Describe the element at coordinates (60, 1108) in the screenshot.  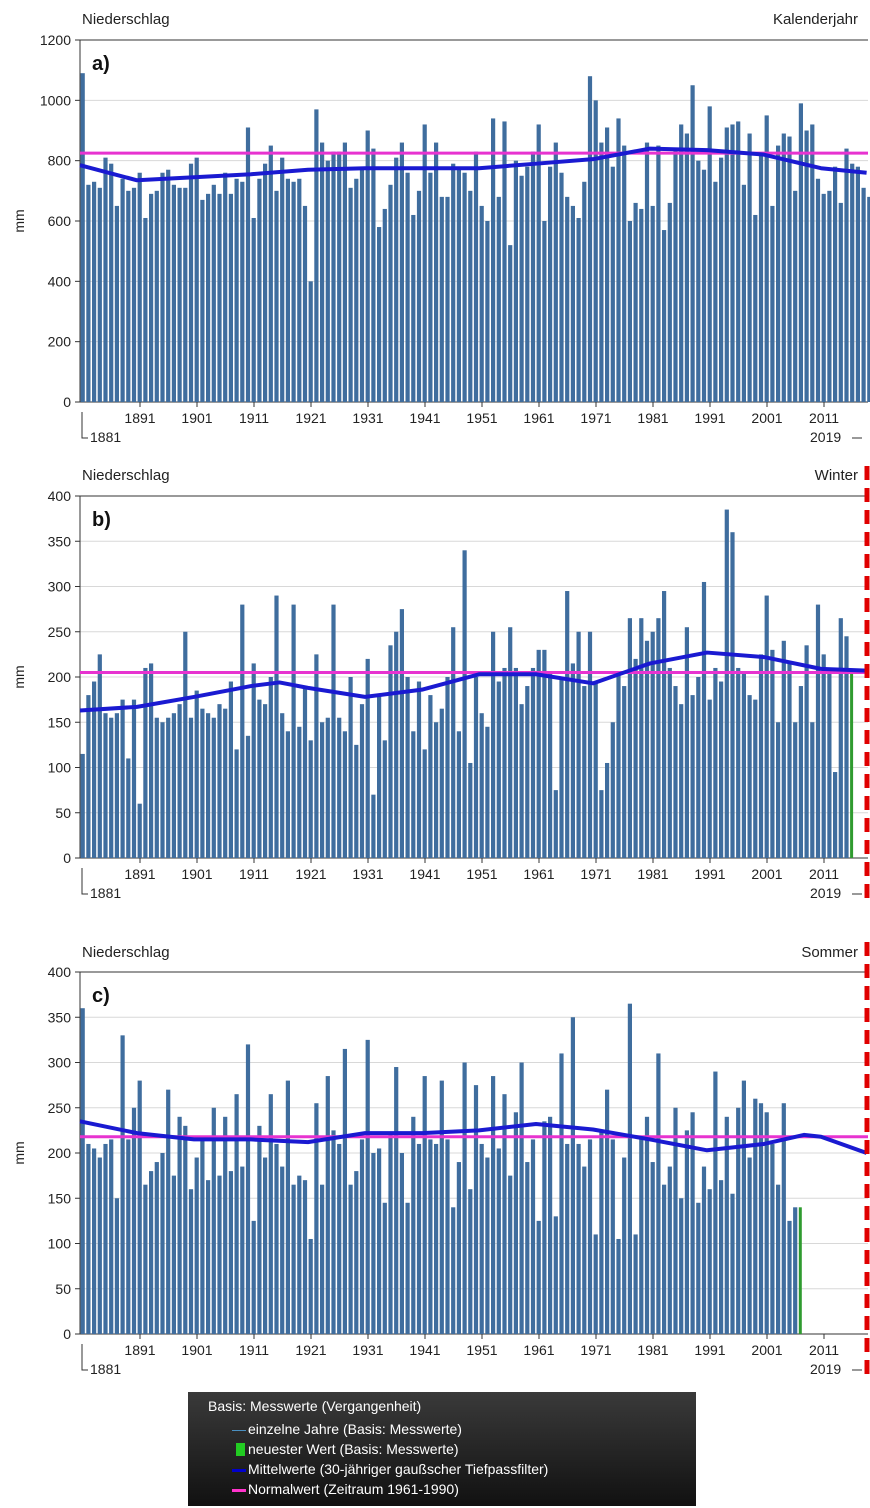
I see `y-tick-label: 250` at that location.